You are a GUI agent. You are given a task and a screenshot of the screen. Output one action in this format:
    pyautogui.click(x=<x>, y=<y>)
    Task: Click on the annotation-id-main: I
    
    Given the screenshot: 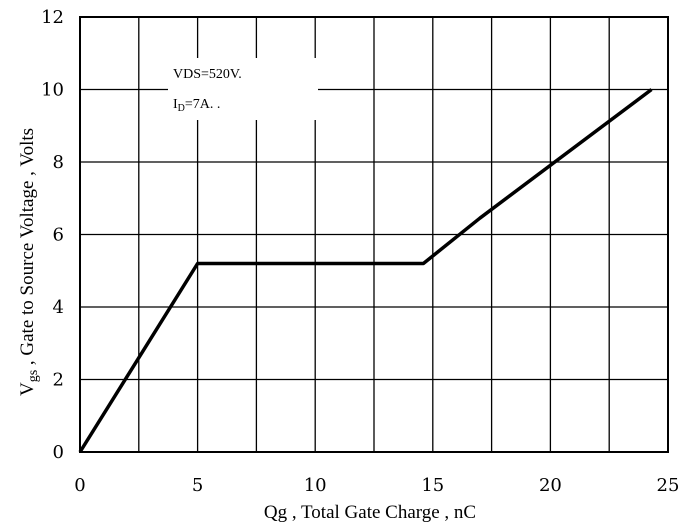 What is the action you would take?
    pyautogui.click(x=175, y=104)
    